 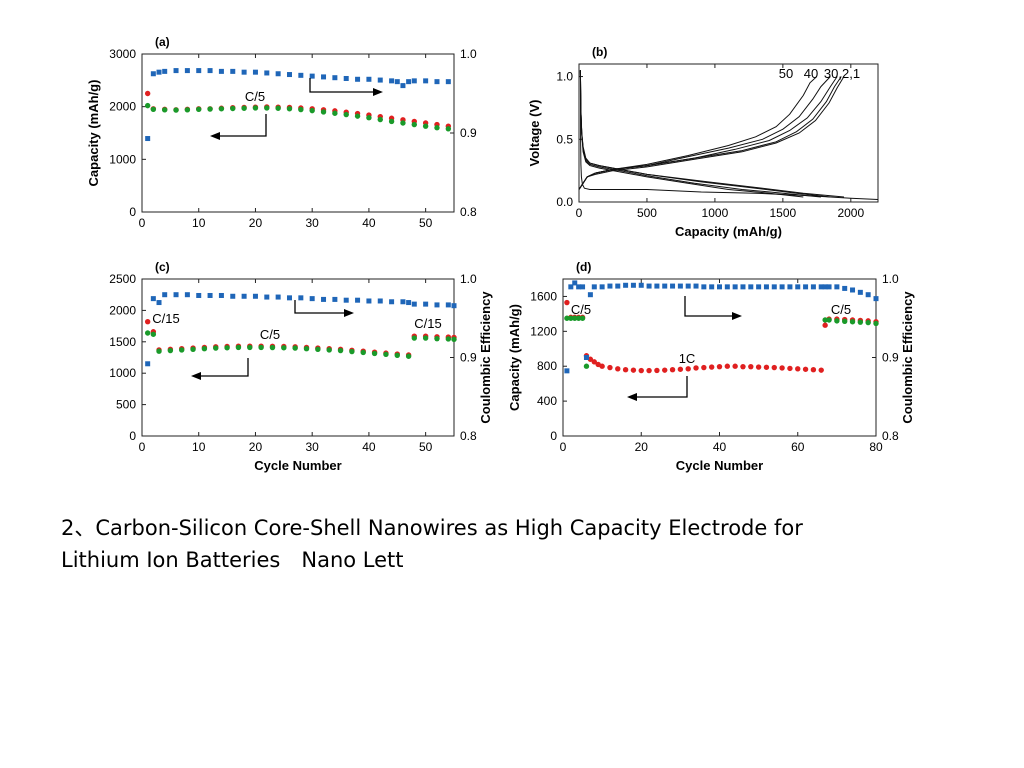 I want to click on annotation-label: 30,2,1, so click(x=842, y=73).